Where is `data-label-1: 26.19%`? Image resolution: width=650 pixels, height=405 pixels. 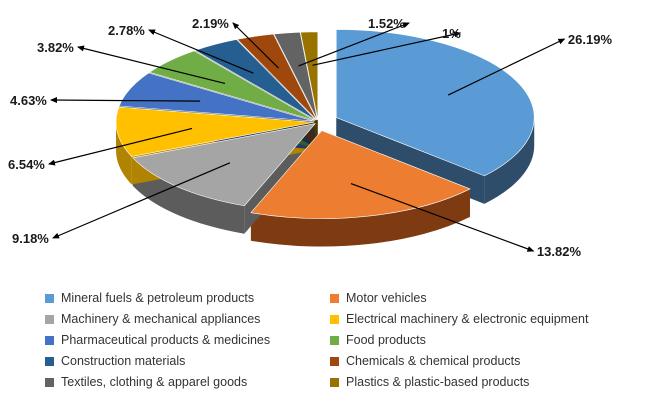 data-label-1: 26.19% is located at coordinates (590, 39).